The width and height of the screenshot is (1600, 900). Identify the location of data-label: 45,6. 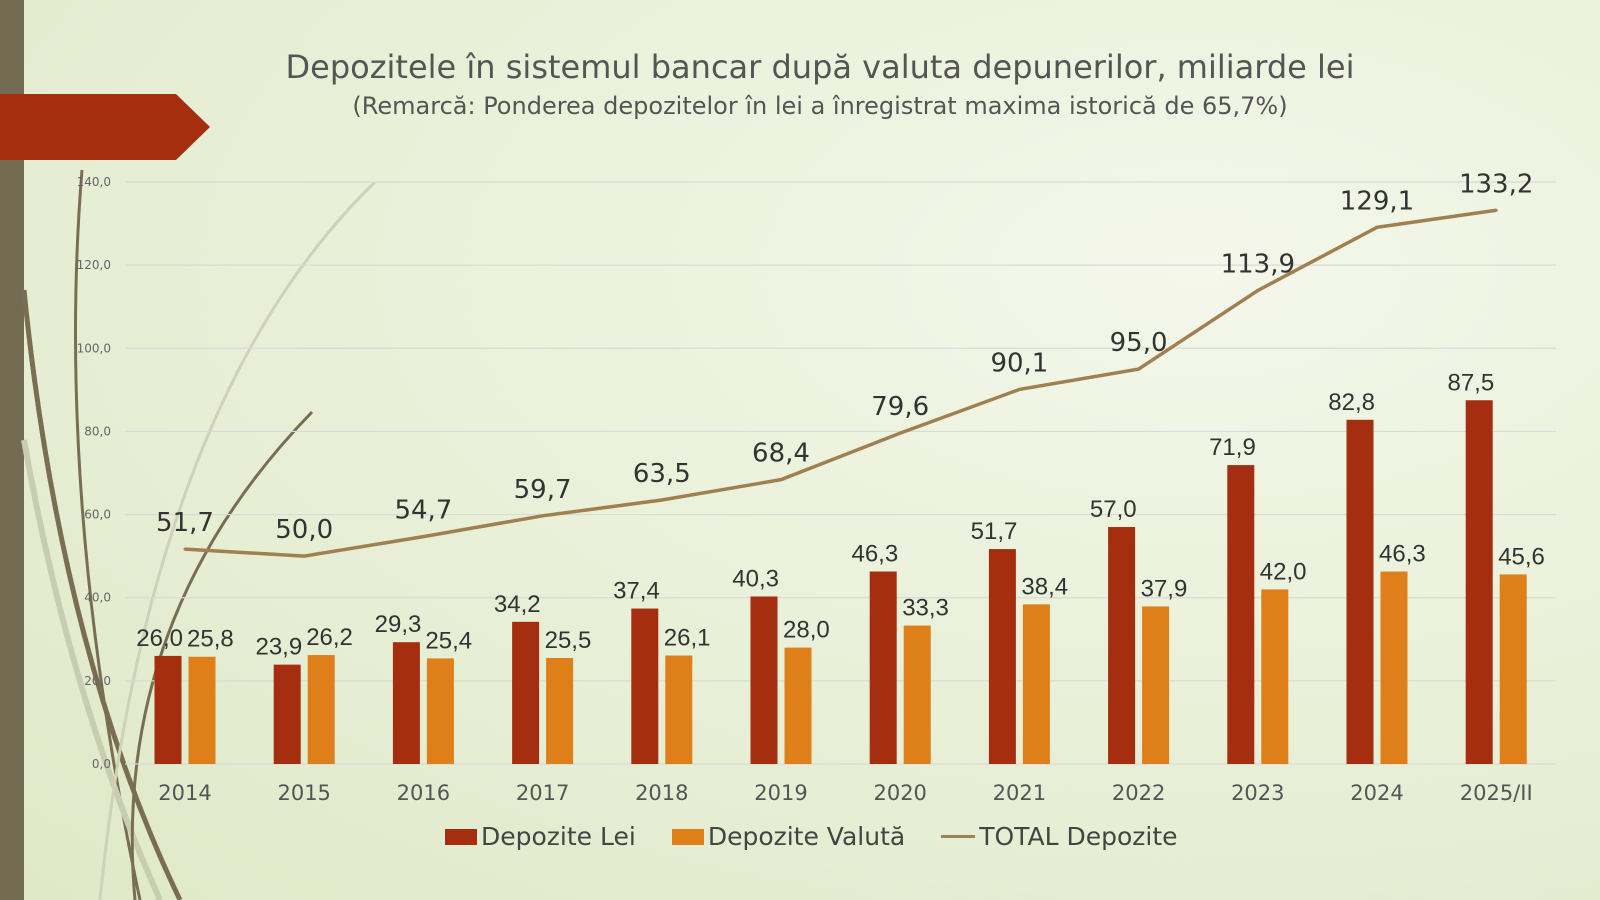
(1521, 556).